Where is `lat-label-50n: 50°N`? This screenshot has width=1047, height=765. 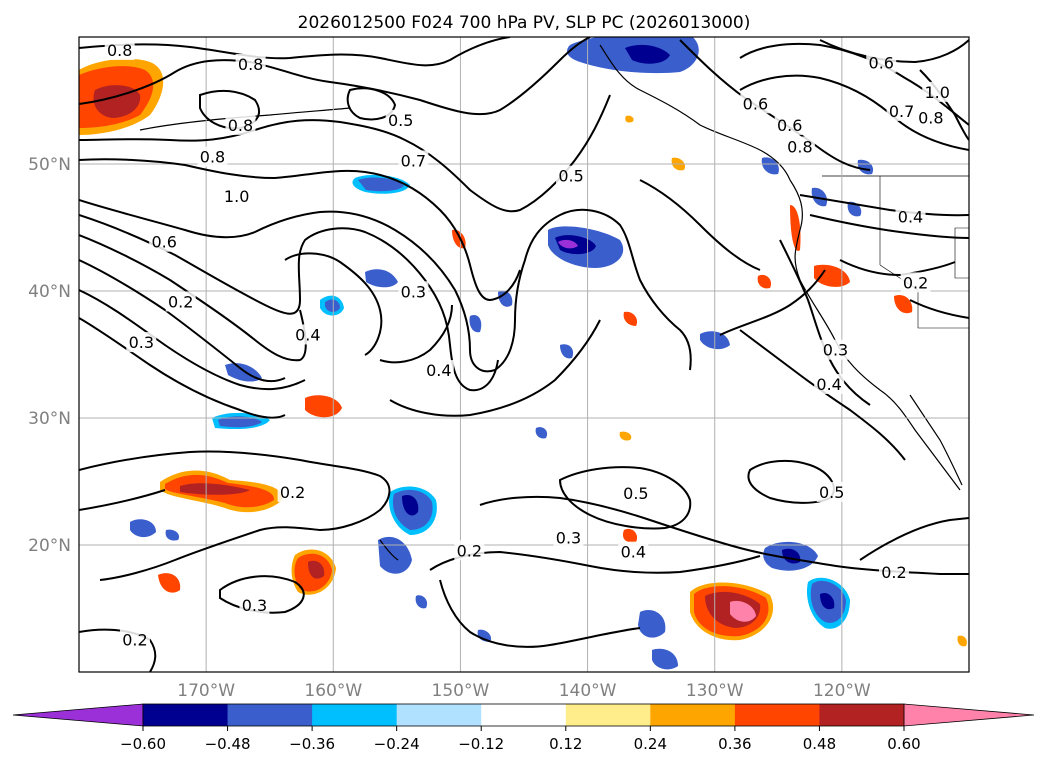 lat-label-50n: 50°N is located at coordinates (49, 165).